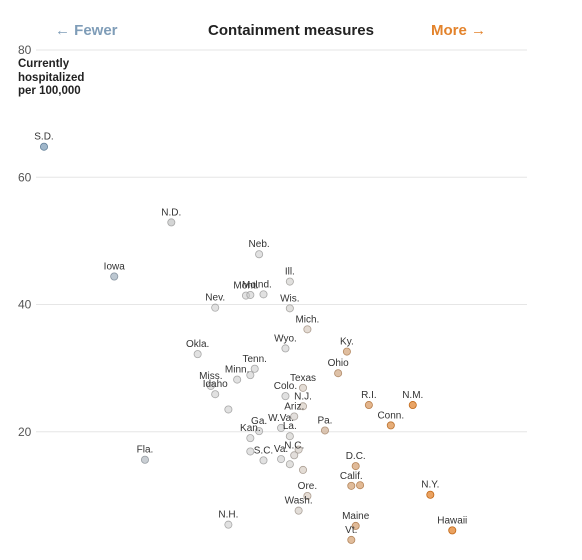 The width and height of the screenshot is (582, 560). What do you see at coordinates (115, 267) in the screenshot?
I see `point-label: Iowa` at bounding box center [115, 267].